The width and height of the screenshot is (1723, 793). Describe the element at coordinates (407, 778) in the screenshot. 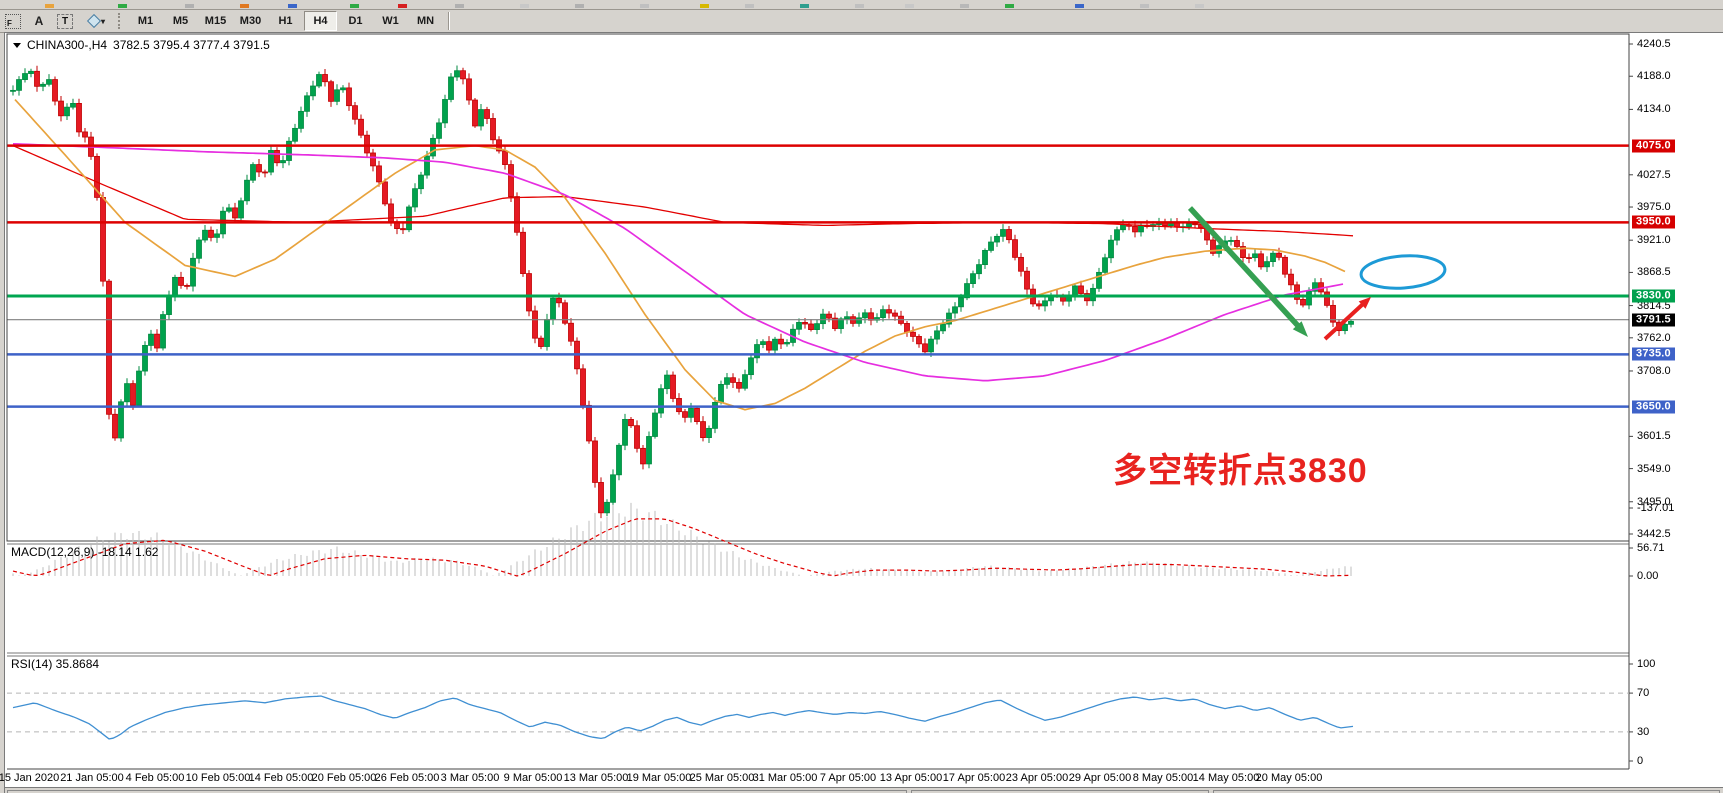

I see `date-label: 26 Feb 05:00` at that location.